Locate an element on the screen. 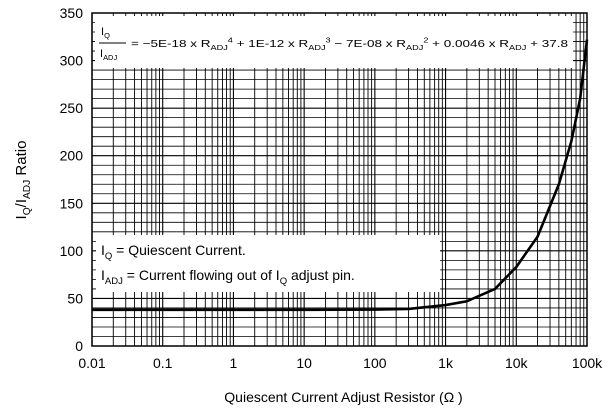 The width and height of the screenshot is (616, 415). y-tick-label: 300 is located at coordinates (72, 61).